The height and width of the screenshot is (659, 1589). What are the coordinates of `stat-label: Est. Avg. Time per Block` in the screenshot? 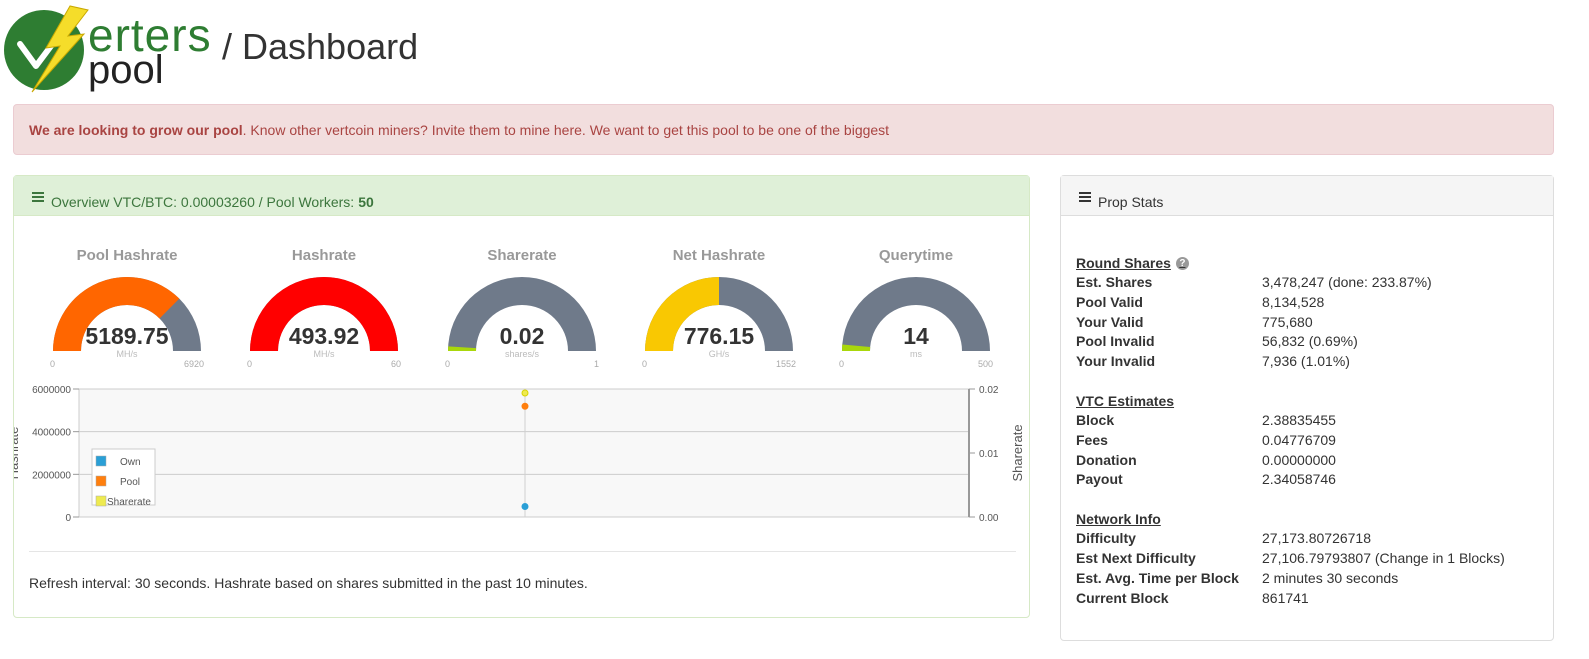 It's located at (1157, 577).